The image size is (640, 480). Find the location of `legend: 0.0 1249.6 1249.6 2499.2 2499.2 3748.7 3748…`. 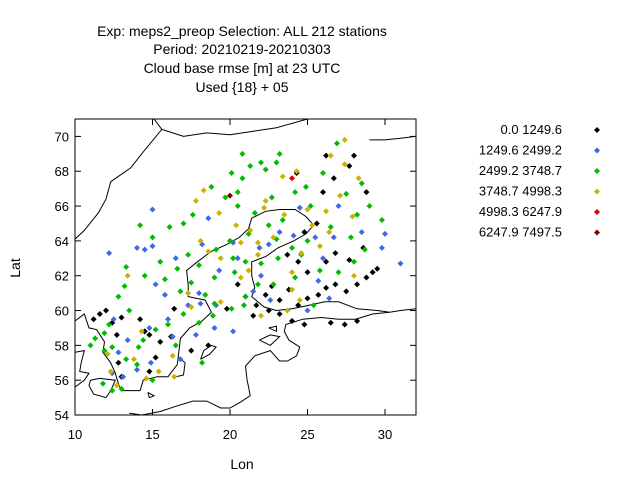

legend: 0.0 1249.6 1249.6 2499.2 2499.2 3748.7 3748… is located at coordinates (539, 181).